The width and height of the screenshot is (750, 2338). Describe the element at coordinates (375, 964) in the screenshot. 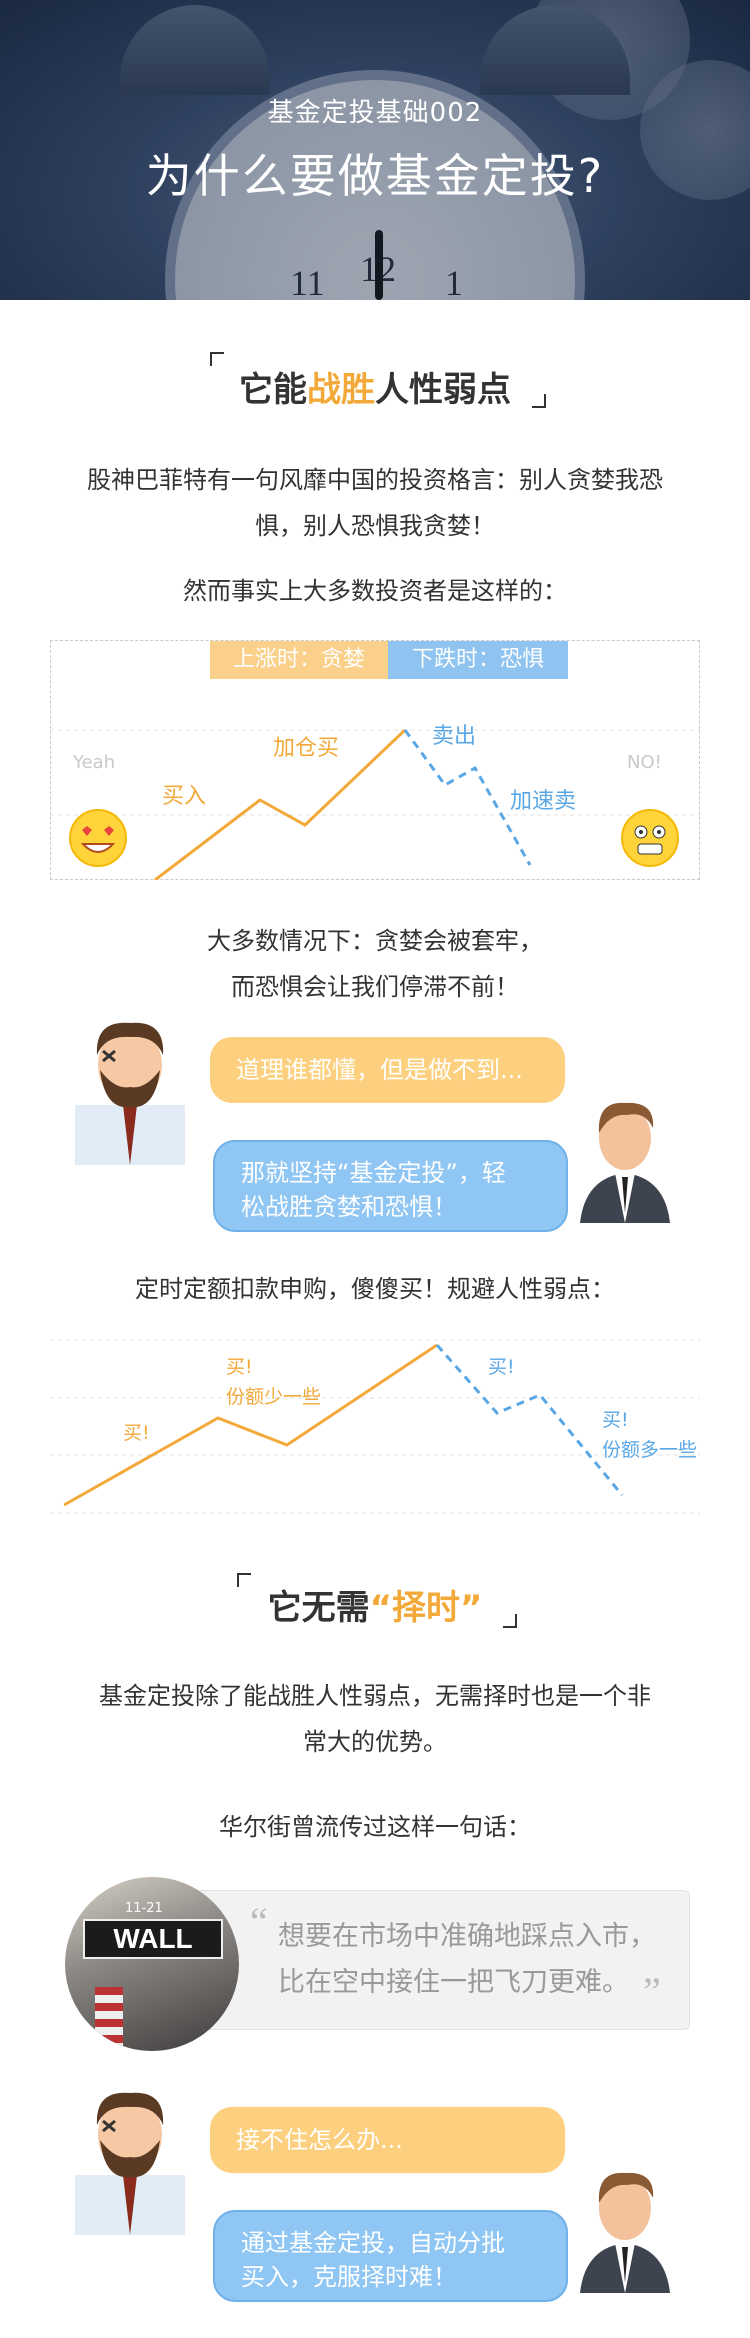

I see `section1-para3: 大多数情况下：贪婪会被套牢， 而恐惧会让我们停滞不前！` at that location.